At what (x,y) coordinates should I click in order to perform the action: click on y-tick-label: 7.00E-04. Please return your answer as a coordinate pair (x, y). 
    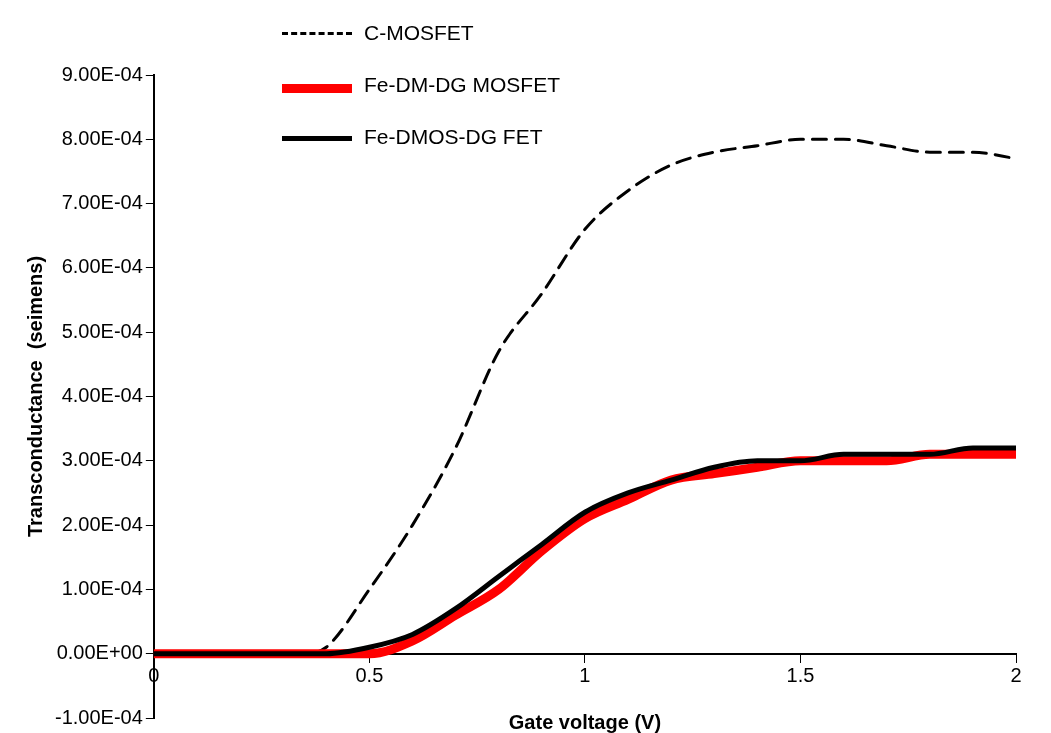
    Looking at the image, I should click on (102, 202).